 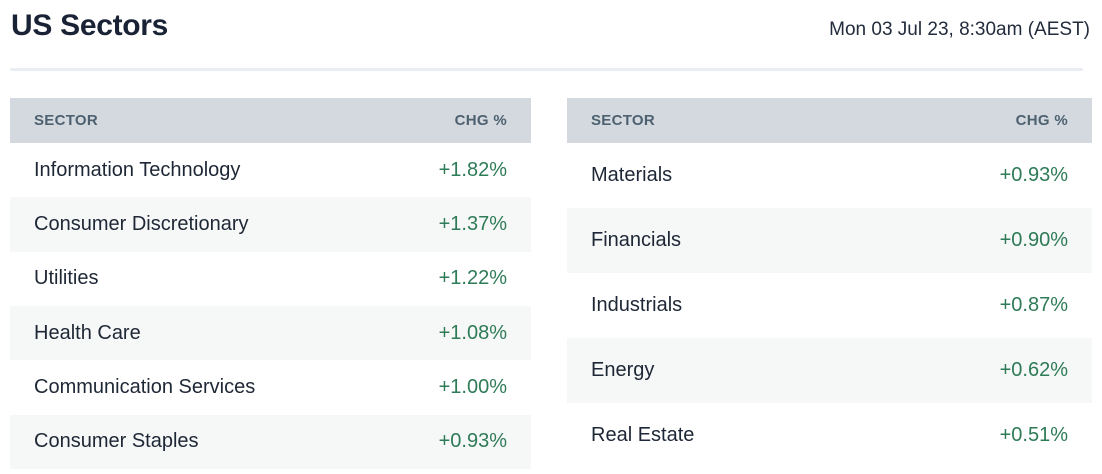 I want to click on sector-row: Financials +0.90%, so click(x=829, y=240).